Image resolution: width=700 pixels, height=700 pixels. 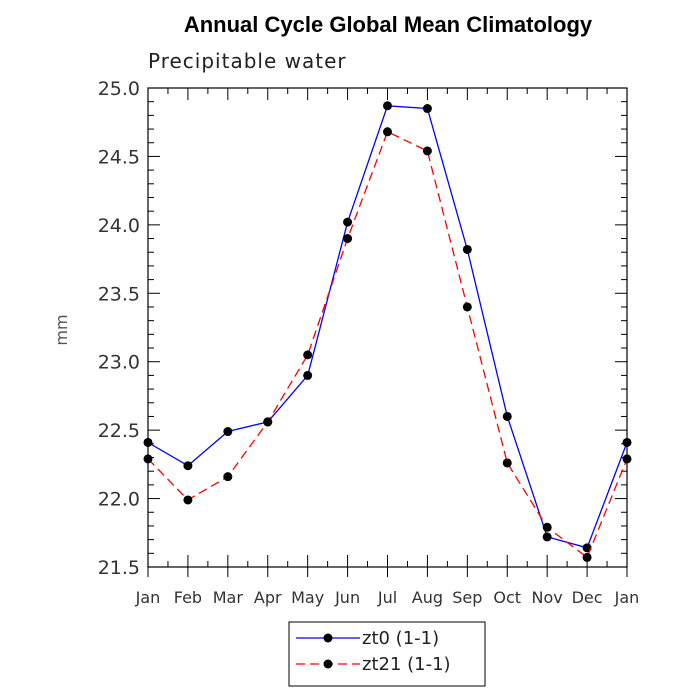 What do you see at coordinates (119, 294) in the screenshot?
I see `y-tick-label: 23.5` at bounding box center [119, 294].